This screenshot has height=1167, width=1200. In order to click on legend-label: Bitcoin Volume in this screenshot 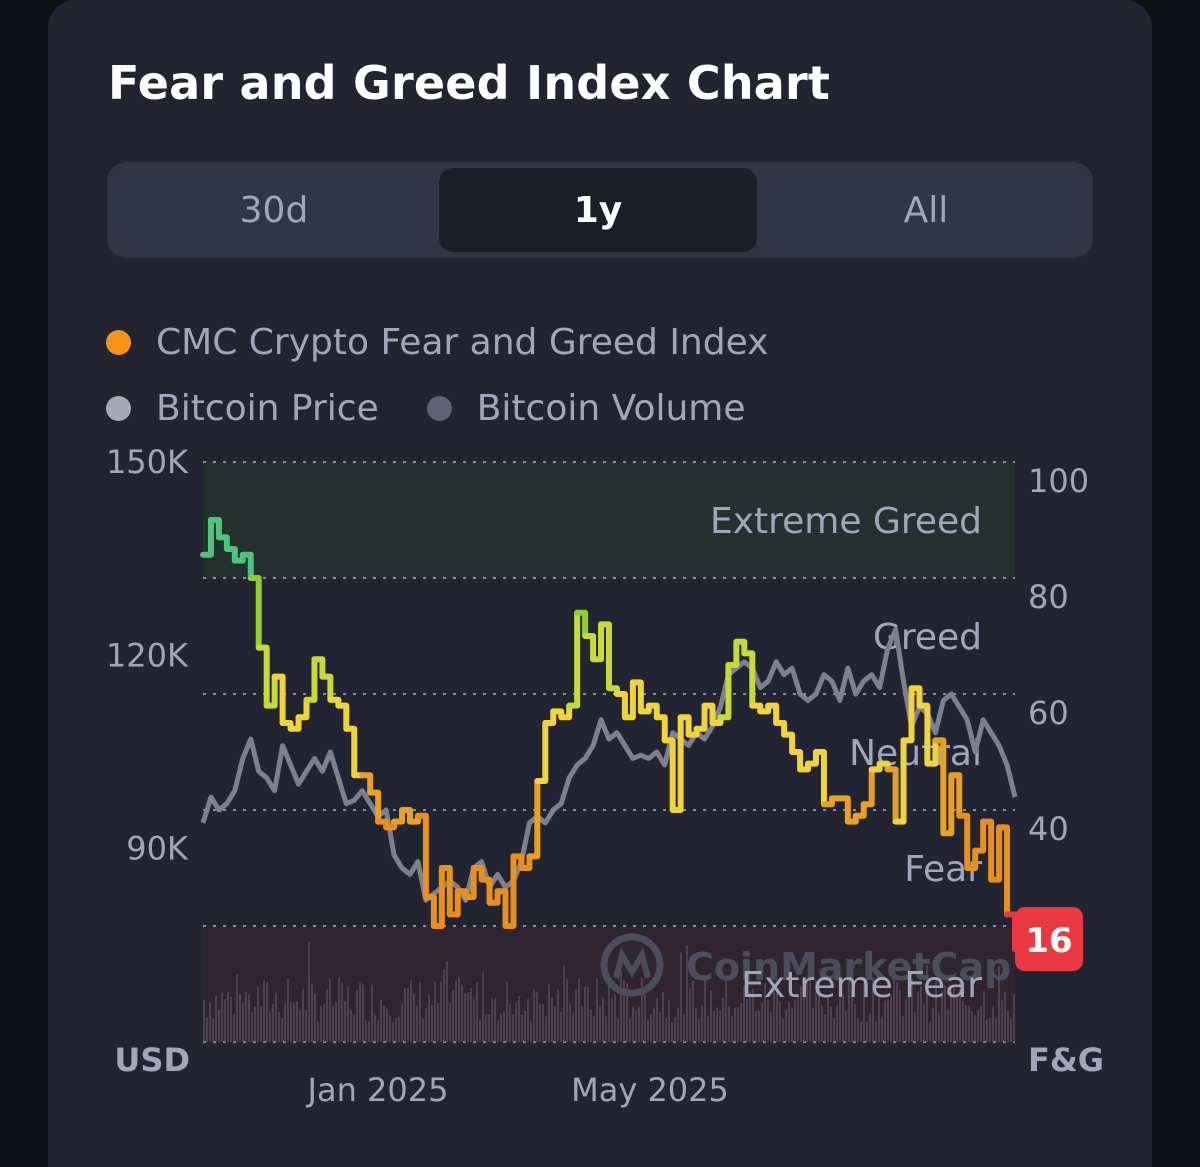, I will do `click(611, 408)`.